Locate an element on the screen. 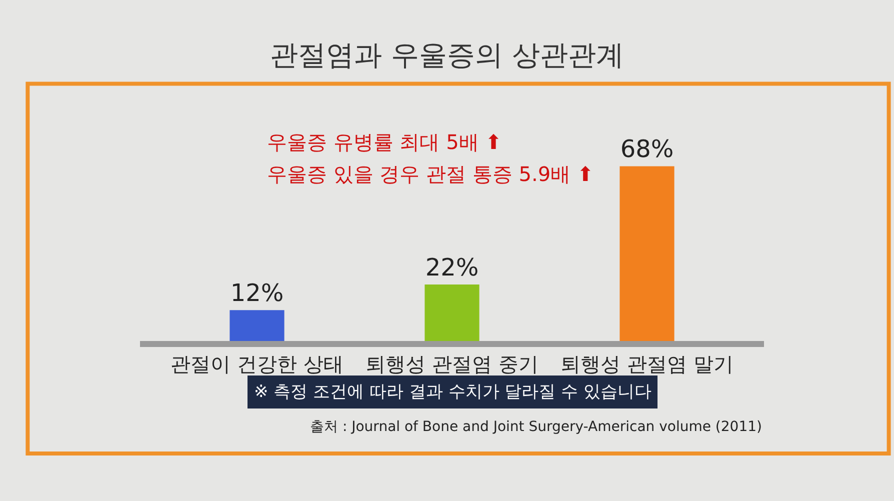 This screenshot has height=501, width=894. data-label: 22% is located at coordinates (452, 267).